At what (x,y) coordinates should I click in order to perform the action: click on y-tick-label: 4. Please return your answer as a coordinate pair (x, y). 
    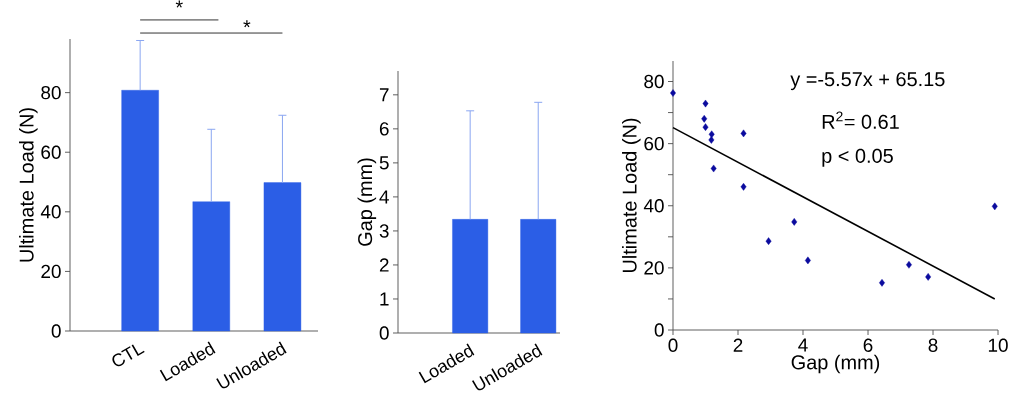
    Looking at the image, I should click on (384, 197).